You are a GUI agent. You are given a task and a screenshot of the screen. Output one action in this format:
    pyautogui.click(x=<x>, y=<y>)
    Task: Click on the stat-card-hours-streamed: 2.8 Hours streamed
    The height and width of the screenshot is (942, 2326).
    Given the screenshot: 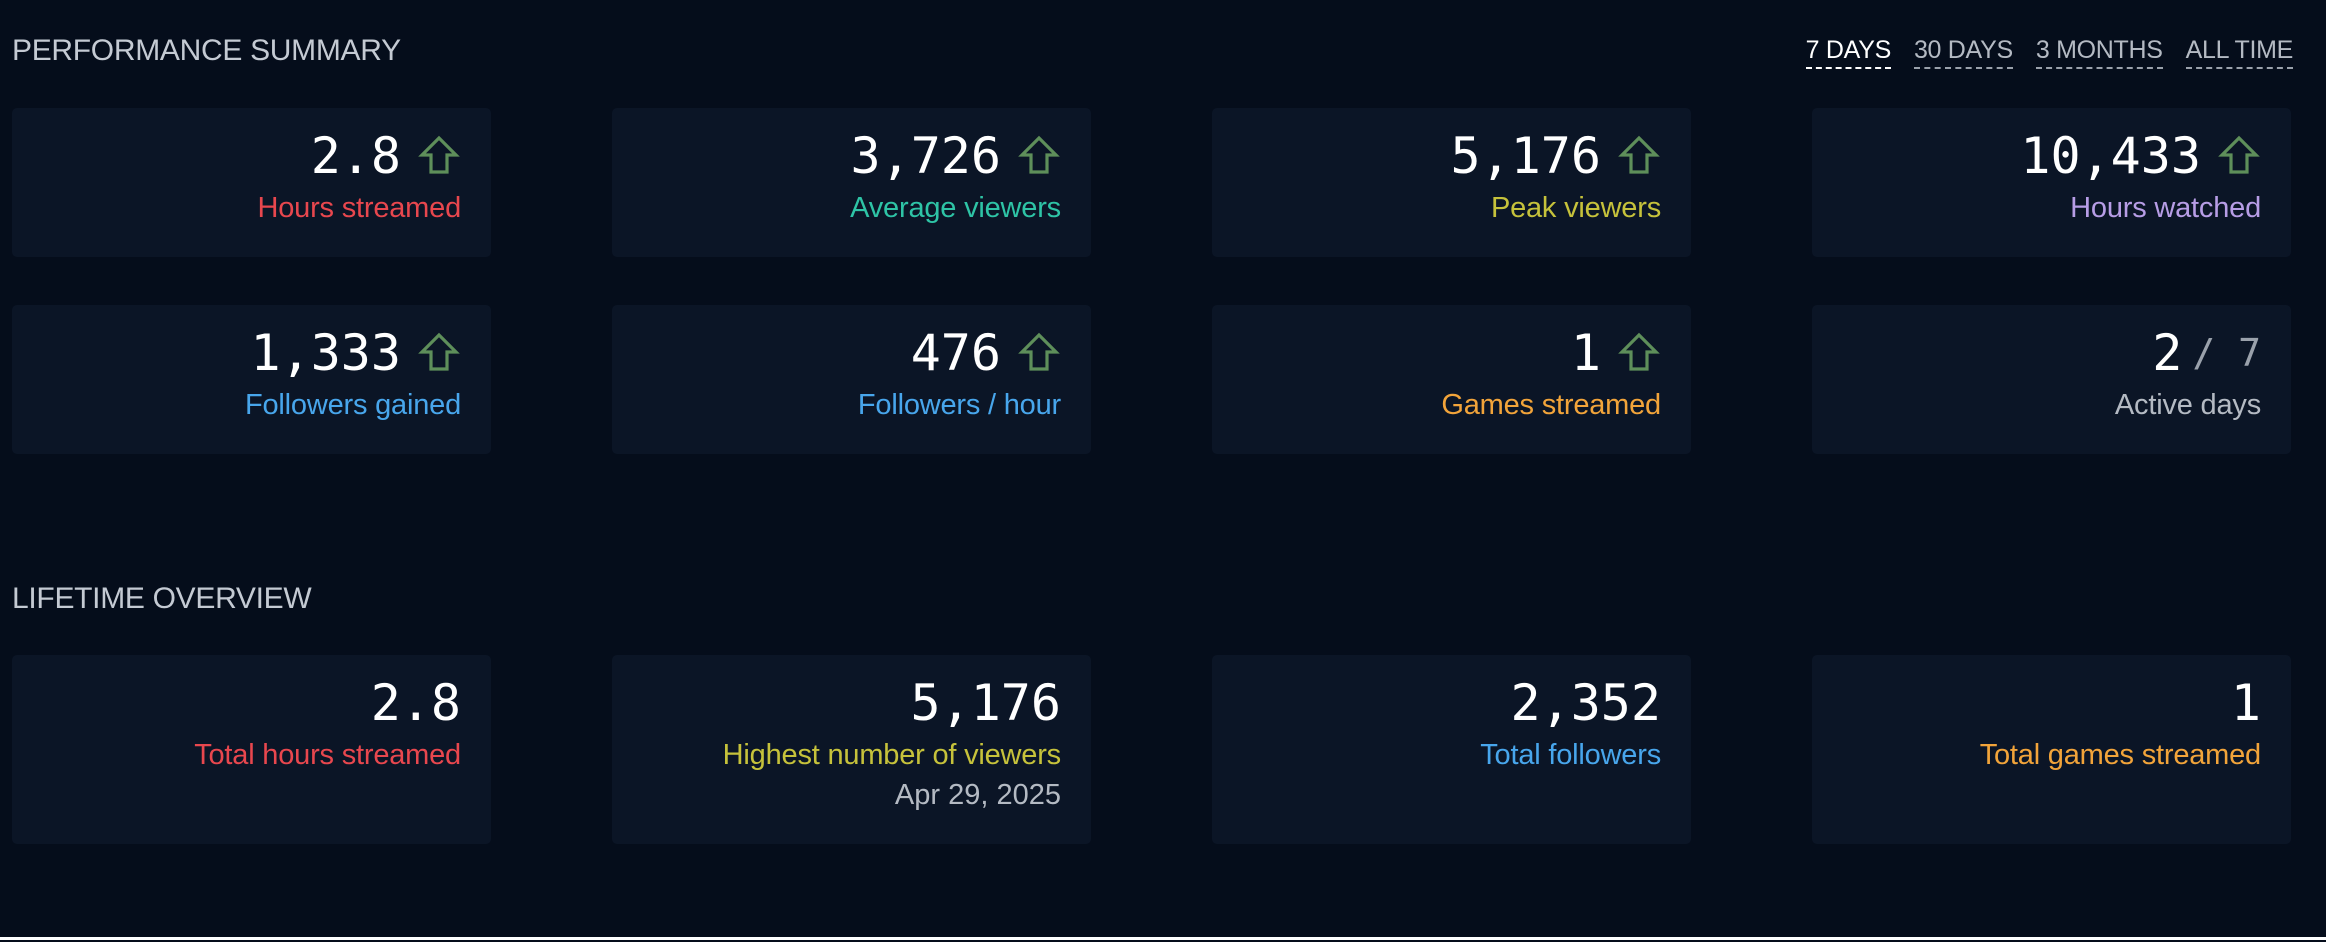 What is the action you would take?
    pyautogui.click(x=251, y=182)
    